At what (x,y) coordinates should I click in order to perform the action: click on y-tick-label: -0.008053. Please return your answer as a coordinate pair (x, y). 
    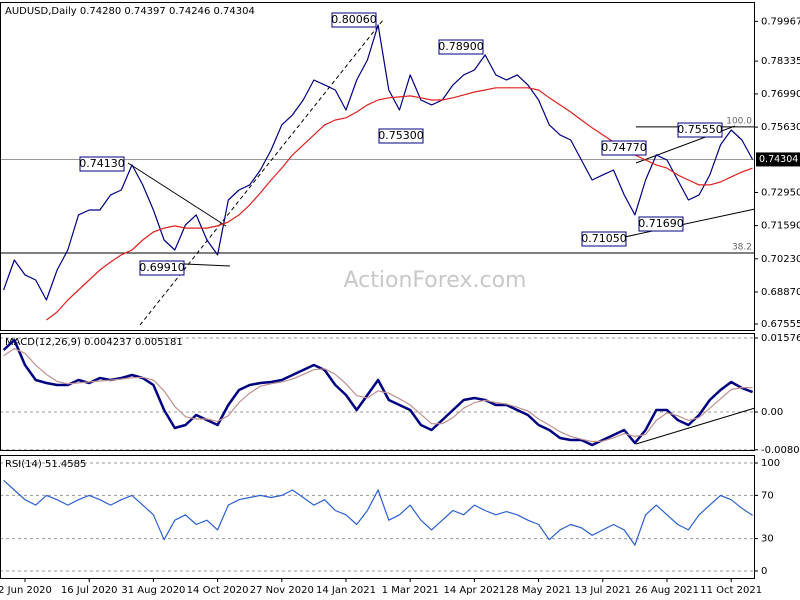
    Looking at the image, I should click on (780, 450).